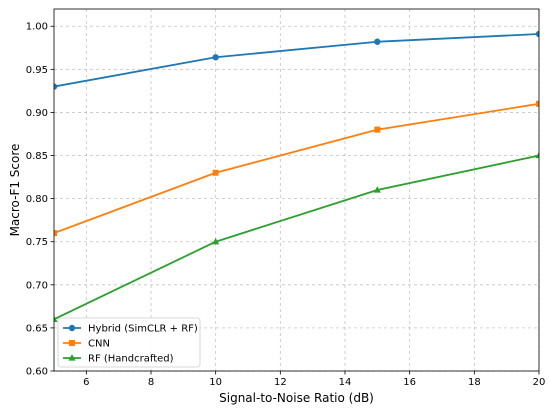 The image size is (550, 408). Describe the element at coordinates (151, 382) in the screenshot. I see `x-tick-label: 8` at that location.